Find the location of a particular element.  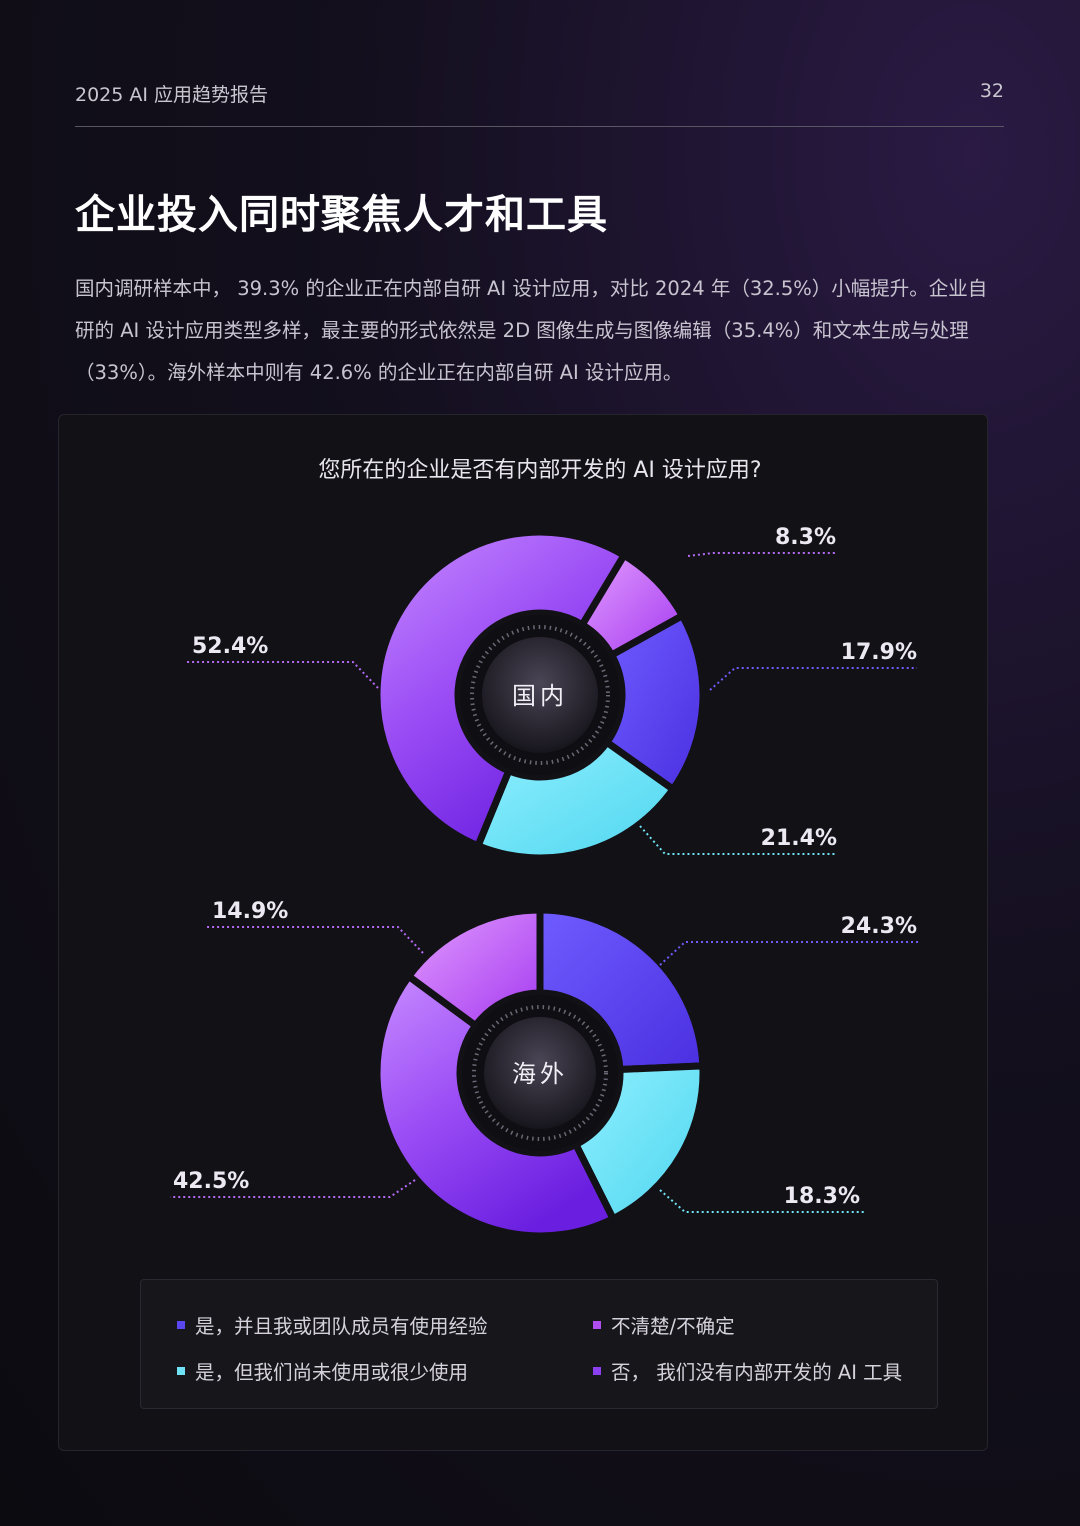

donut-domestic: 8.3% 17.9% 21.4% 52.4% 国内 is located at coordinates (552, 693).